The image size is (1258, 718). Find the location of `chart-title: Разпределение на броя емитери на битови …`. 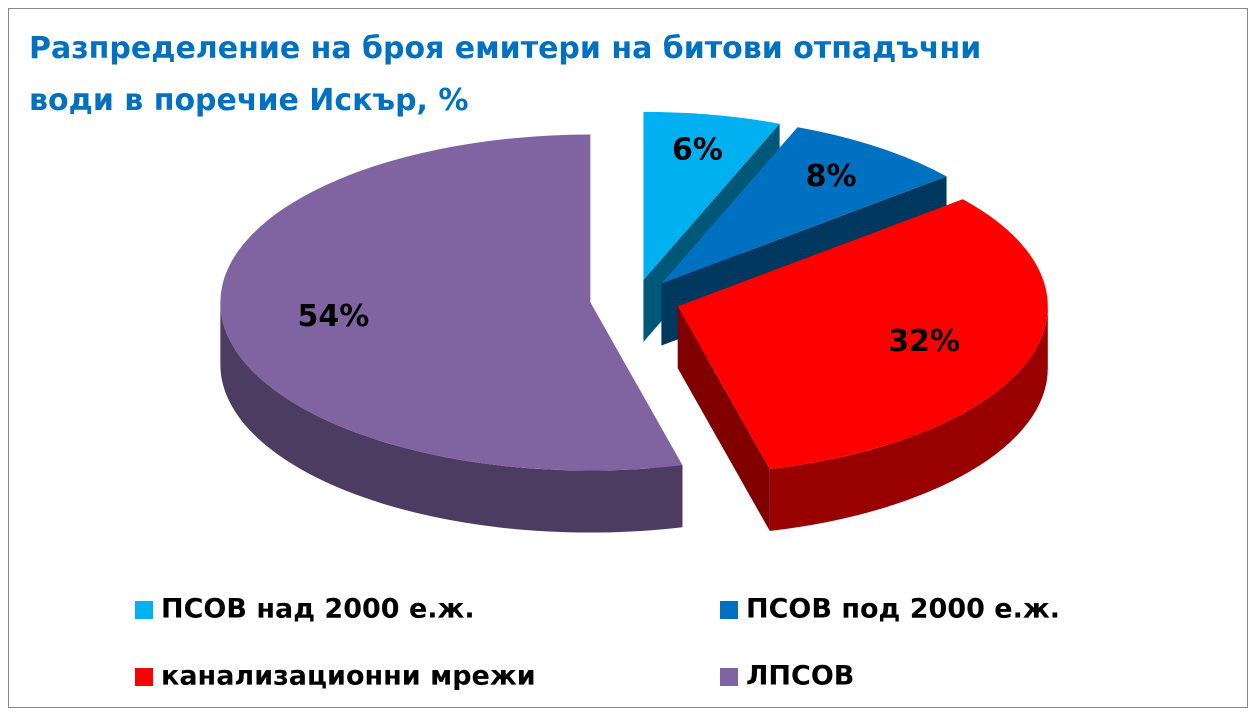

chart-title: Разпределение на броя емитери на битови … is located at coordinates (505, 74).